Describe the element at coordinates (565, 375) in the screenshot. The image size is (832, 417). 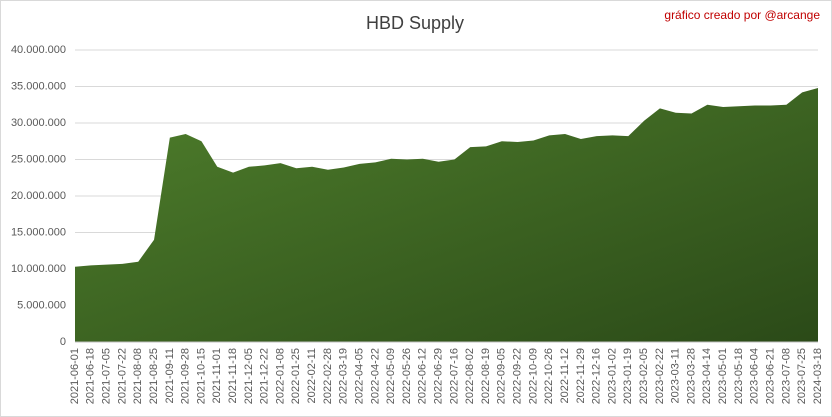
I see `x-tick-label: 2022-11-12` at that location.